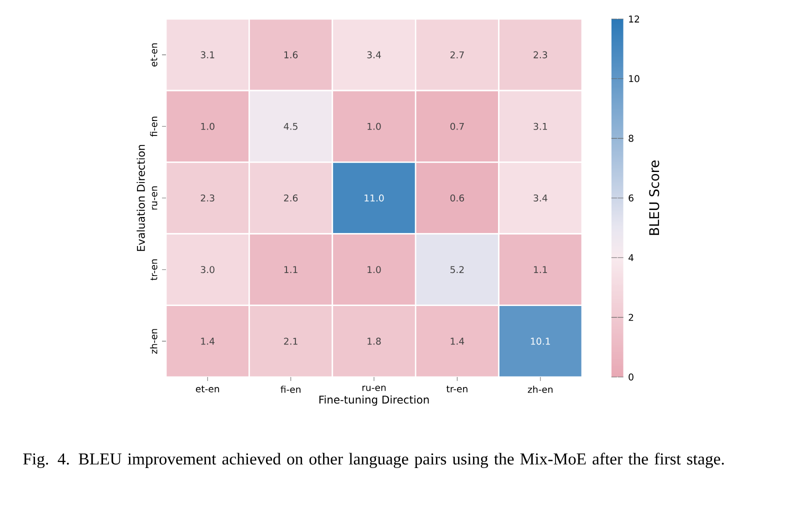 The height and width of the screenshot is (517, 785). I want to click on x-tick-label: et-en, so click(208, 389).